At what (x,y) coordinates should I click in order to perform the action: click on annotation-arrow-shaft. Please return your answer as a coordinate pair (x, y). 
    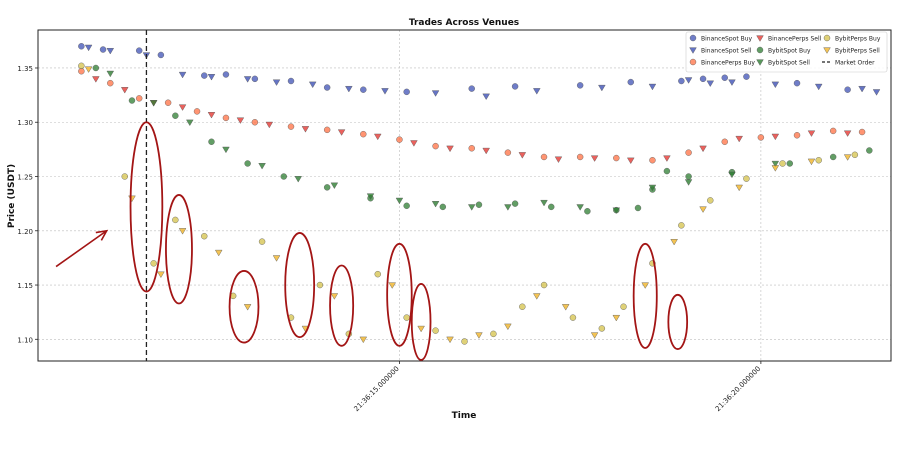
    Looking at the image, I should click on (81, 249).